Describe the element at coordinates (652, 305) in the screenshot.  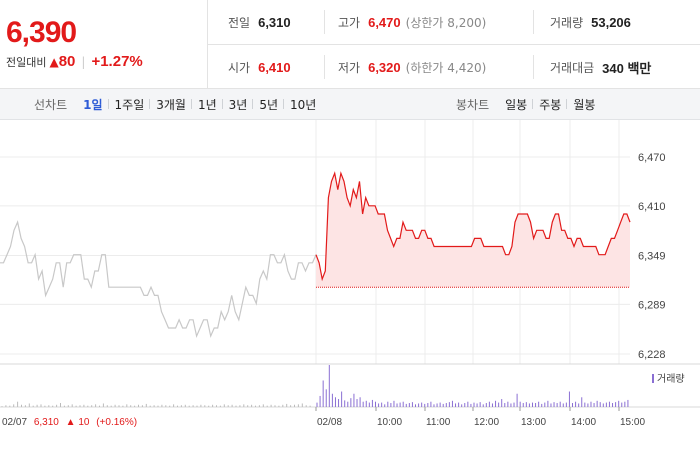
I see `y-tick-label: 6,289` at that location.